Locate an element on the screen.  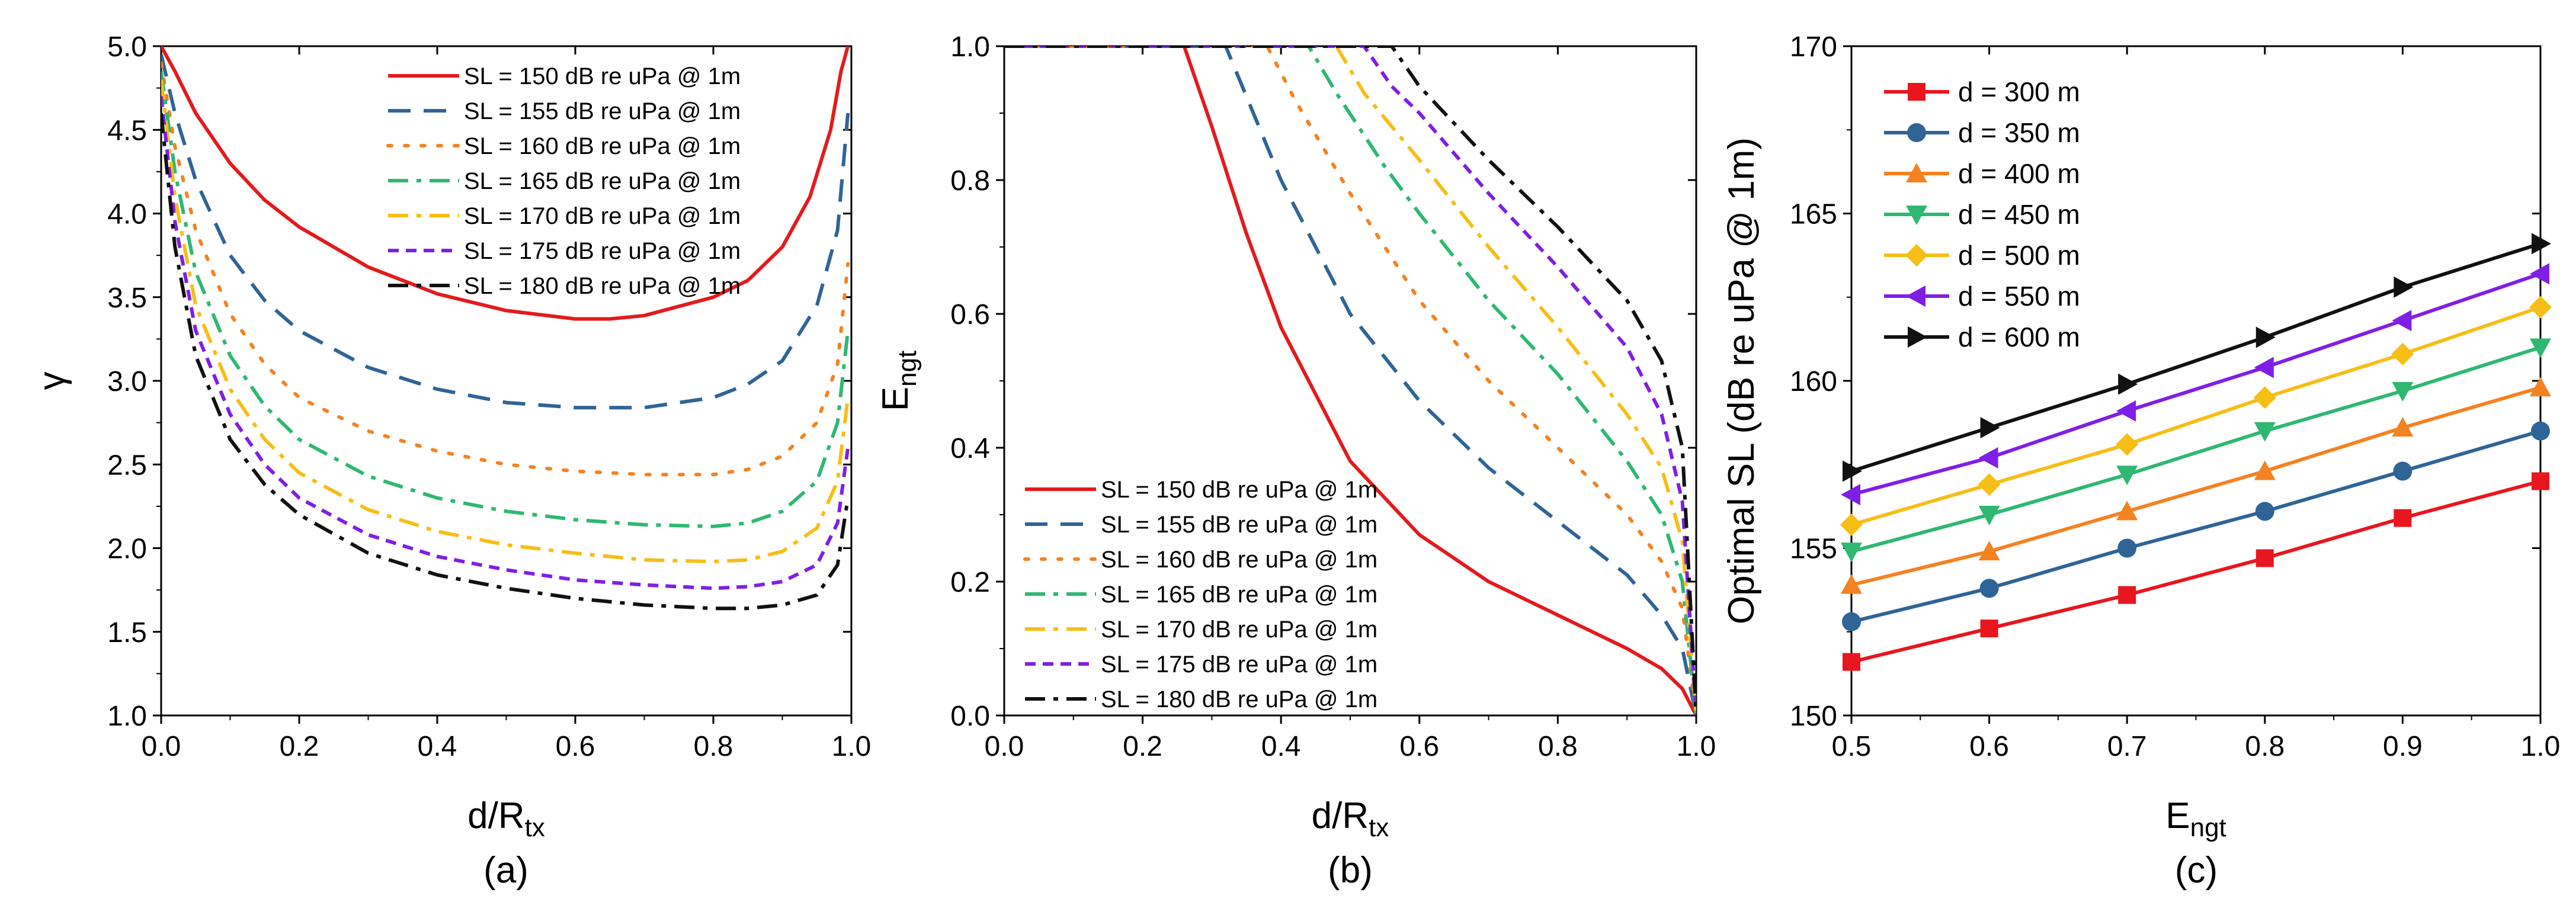
y-tick-label: 3.0 is located at coordinates (127, 381).